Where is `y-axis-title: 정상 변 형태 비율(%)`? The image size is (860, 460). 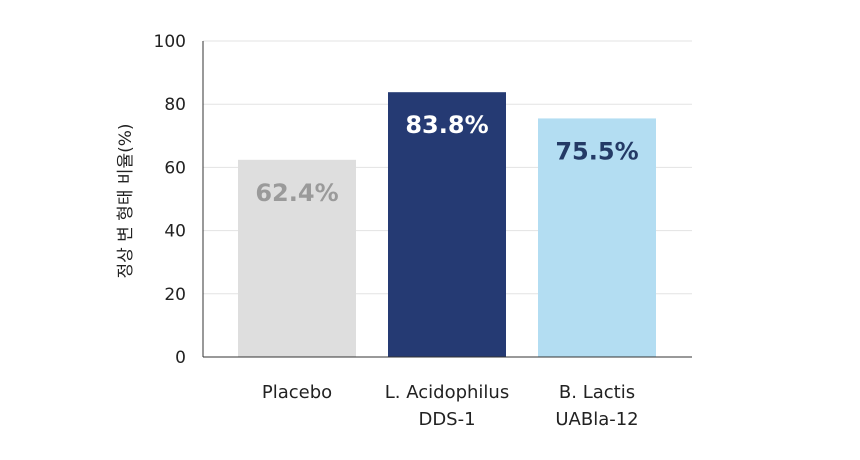
y-axis-title: 정상 변 형태 비율(%) is located at coordinates (126, 200).